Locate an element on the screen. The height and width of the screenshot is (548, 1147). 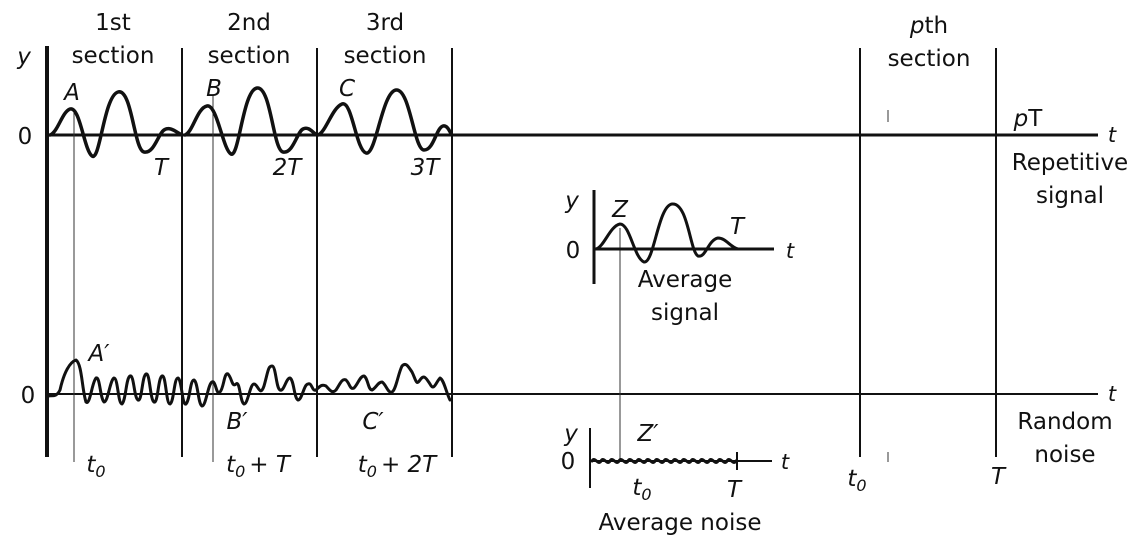
t0-plus-T-label: t0 + T is located at coordinates (259, 466).